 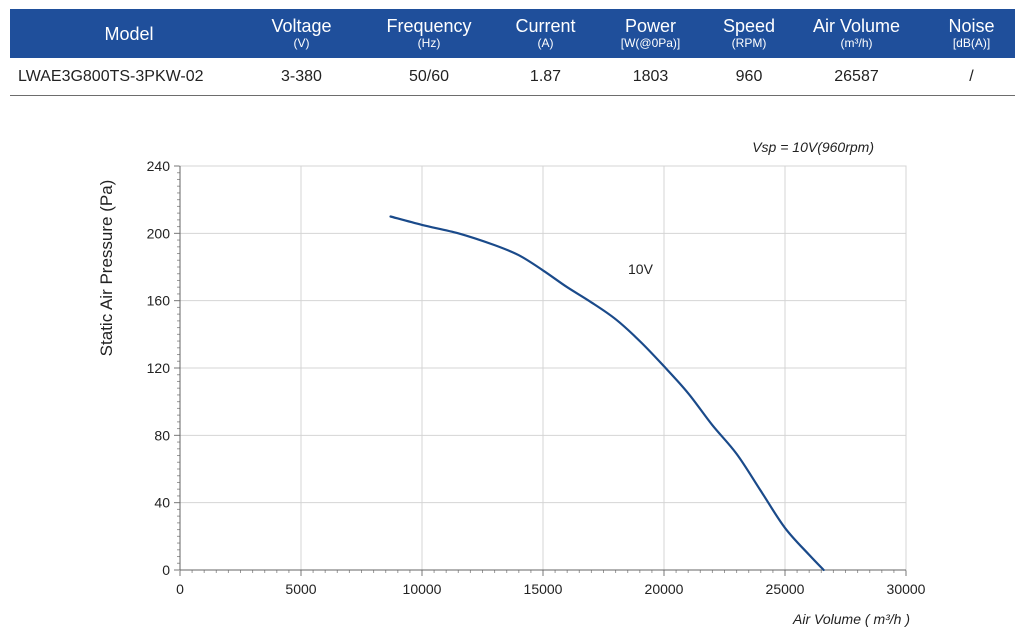 I want to click on y-tick-label: 160, so click(x=159, y=301).